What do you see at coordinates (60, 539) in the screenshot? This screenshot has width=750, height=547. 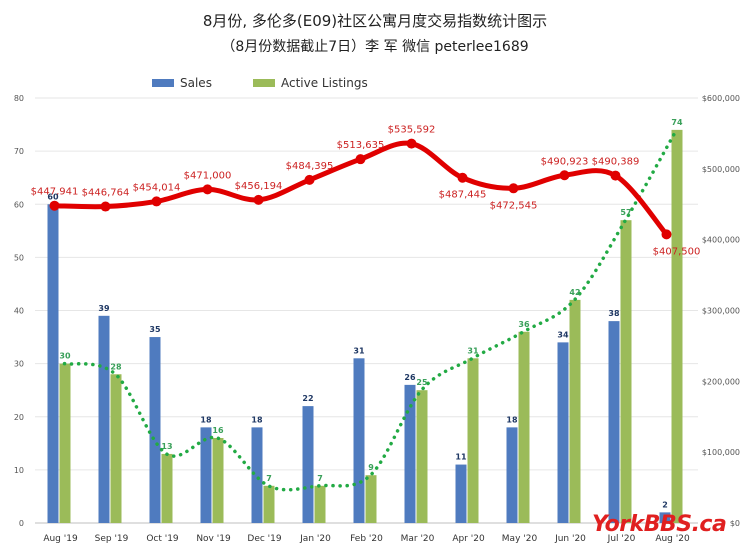 I see `x-tick-label: Aug '19` at bounding box center [60, 539].